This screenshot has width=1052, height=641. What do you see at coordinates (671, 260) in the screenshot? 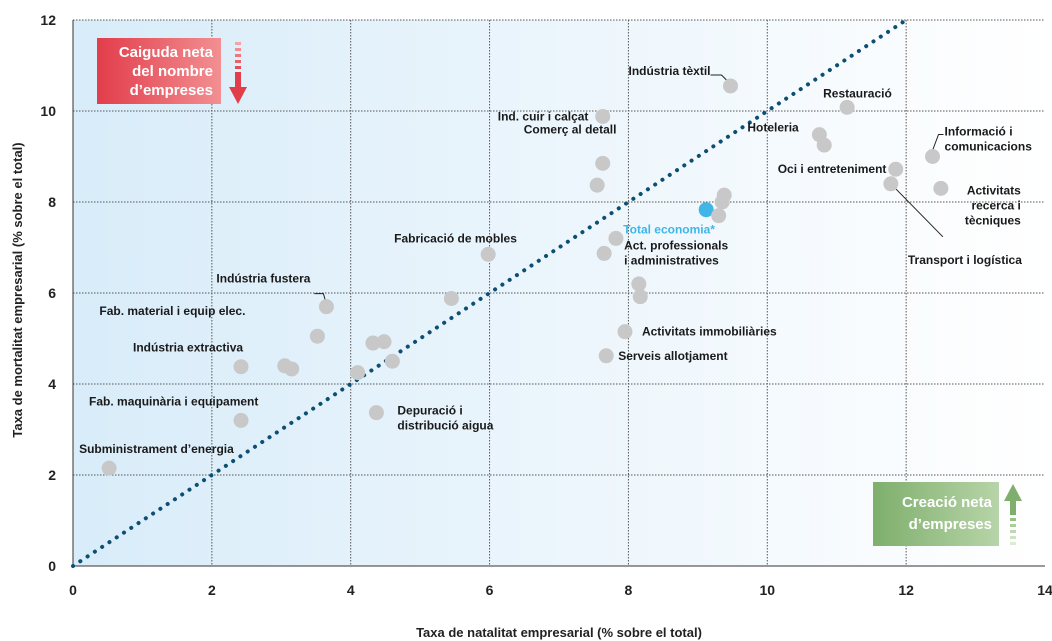
I see `point-label-line: i administratives` at bounding box center [671, 260].